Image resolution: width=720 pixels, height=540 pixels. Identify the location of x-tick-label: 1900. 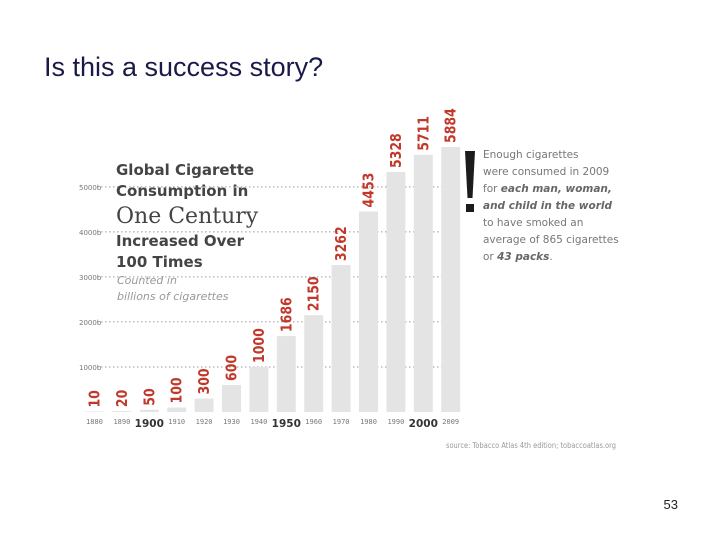
(149, 424).